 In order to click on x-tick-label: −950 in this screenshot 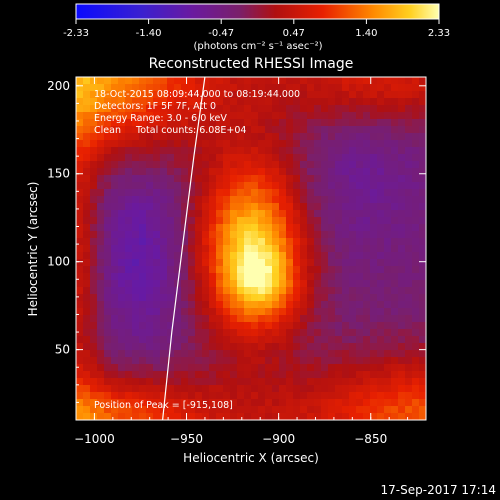, I will do `click(186, 439)`.